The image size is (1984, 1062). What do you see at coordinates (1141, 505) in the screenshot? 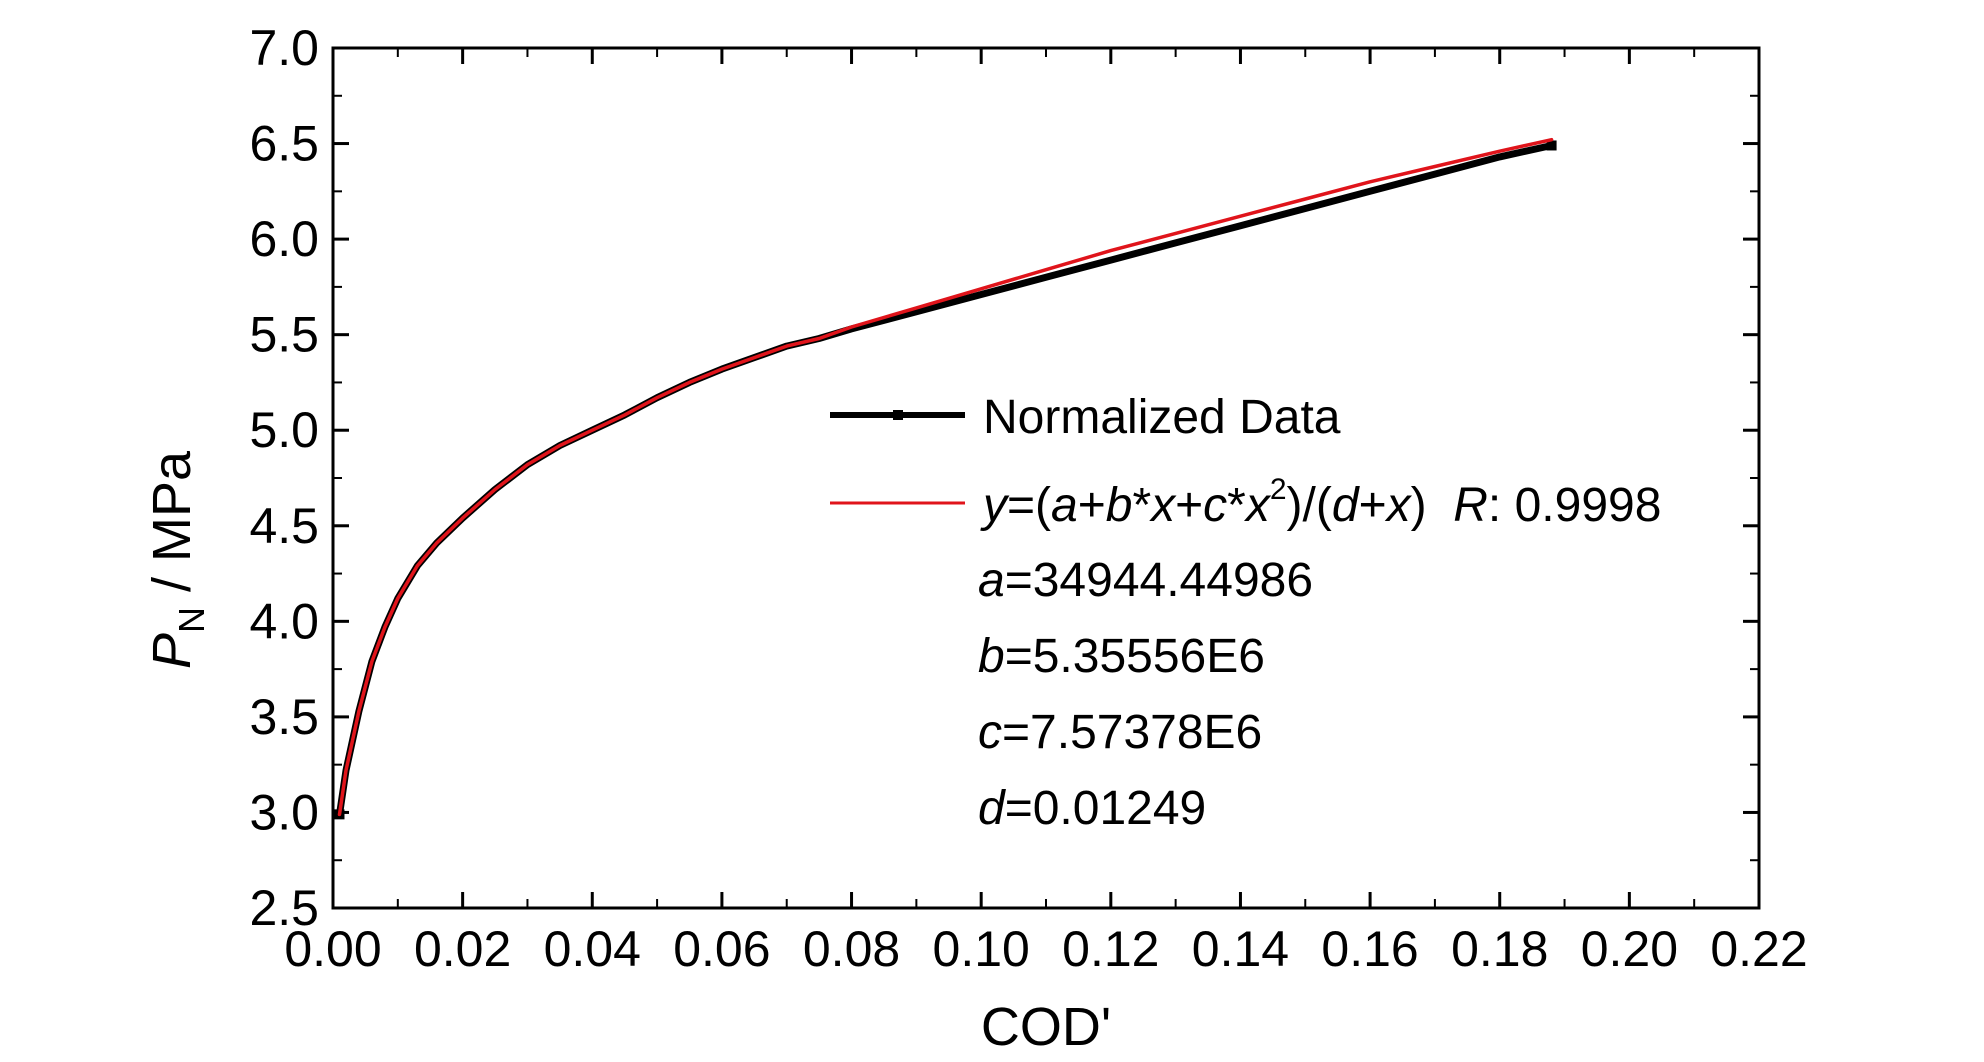
I see `fit-eq-3: *` at bounding box center [1141, 505].